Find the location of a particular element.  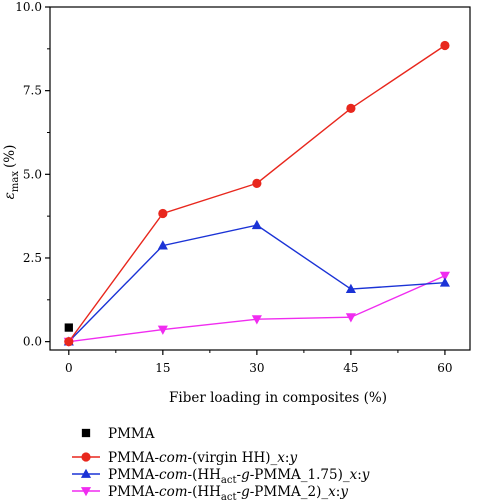

y-axis-unit: (%) is located at coordinates (10, 156).